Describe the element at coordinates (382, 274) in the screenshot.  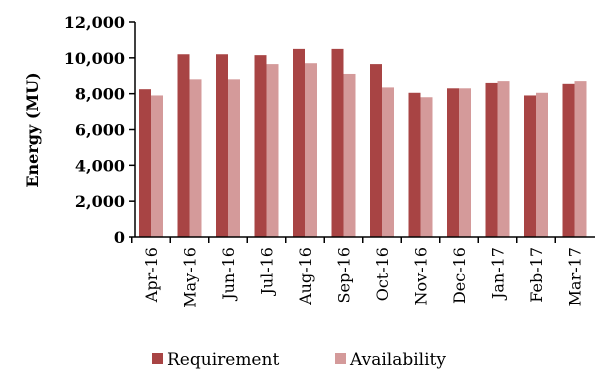
I see `x-tick-label: Oct-16` at that location.